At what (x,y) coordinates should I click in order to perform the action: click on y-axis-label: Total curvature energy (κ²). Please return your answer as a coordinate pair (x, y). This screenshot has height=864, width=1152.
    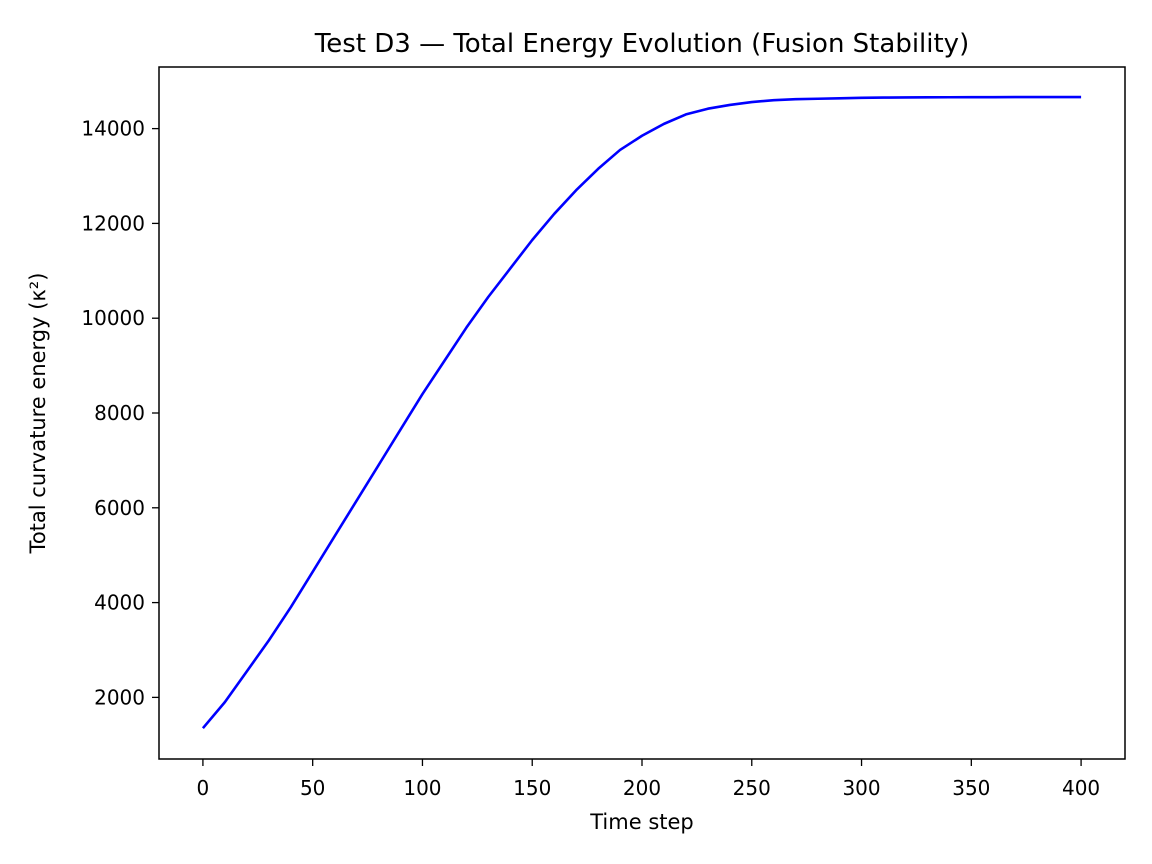
    Looking at the image, I should click on (38, 414).